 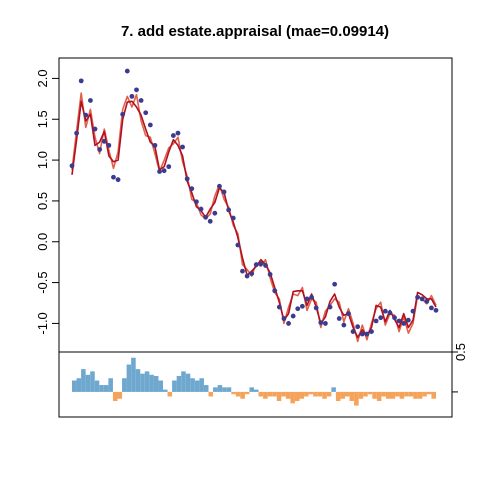 What do you see at coordinates (42, 160) in the screenshot?
I see `y-tick-label: 1.0` at bounding box center [42, 160].